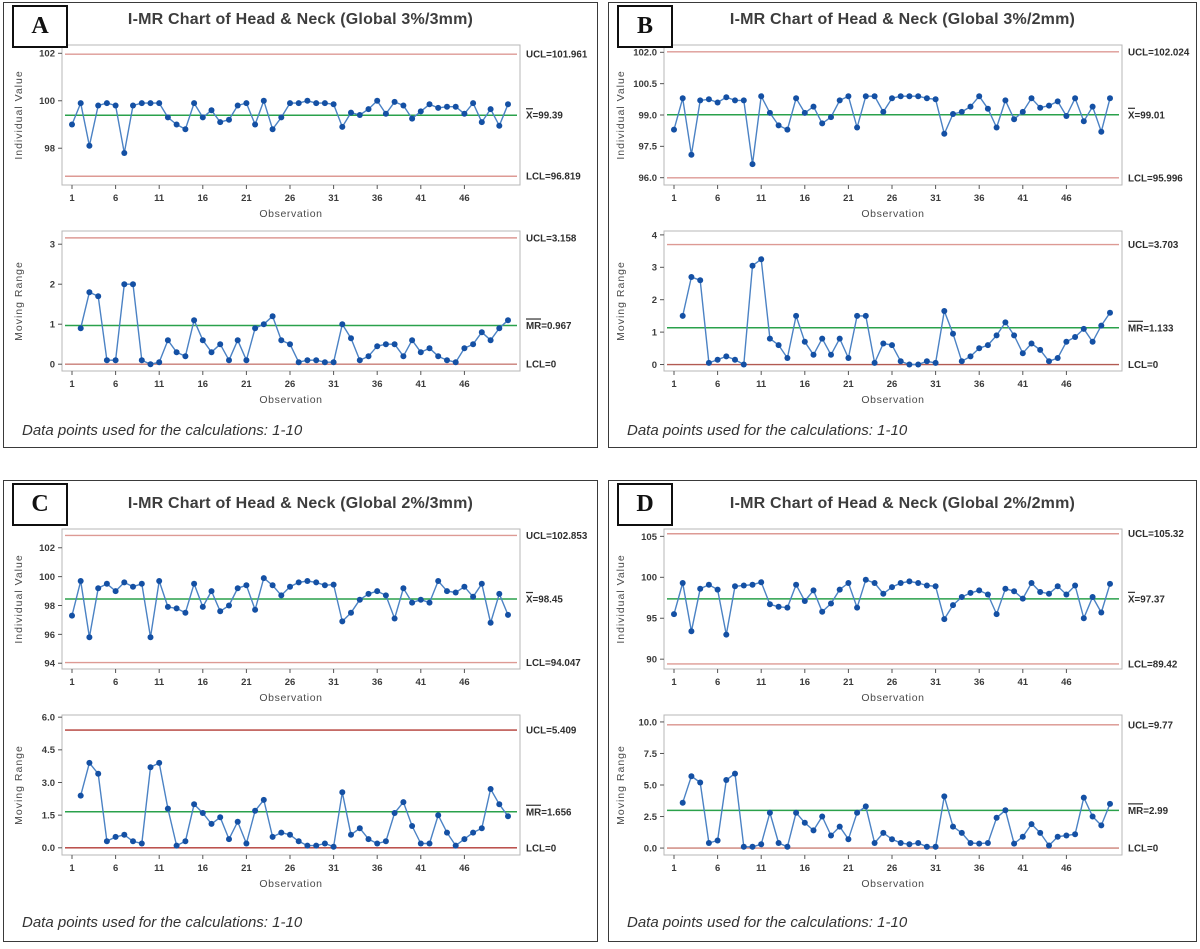 This screenshot has width=1200, height=949. I want to click on x-tick-label: 21, so click(246, 682).